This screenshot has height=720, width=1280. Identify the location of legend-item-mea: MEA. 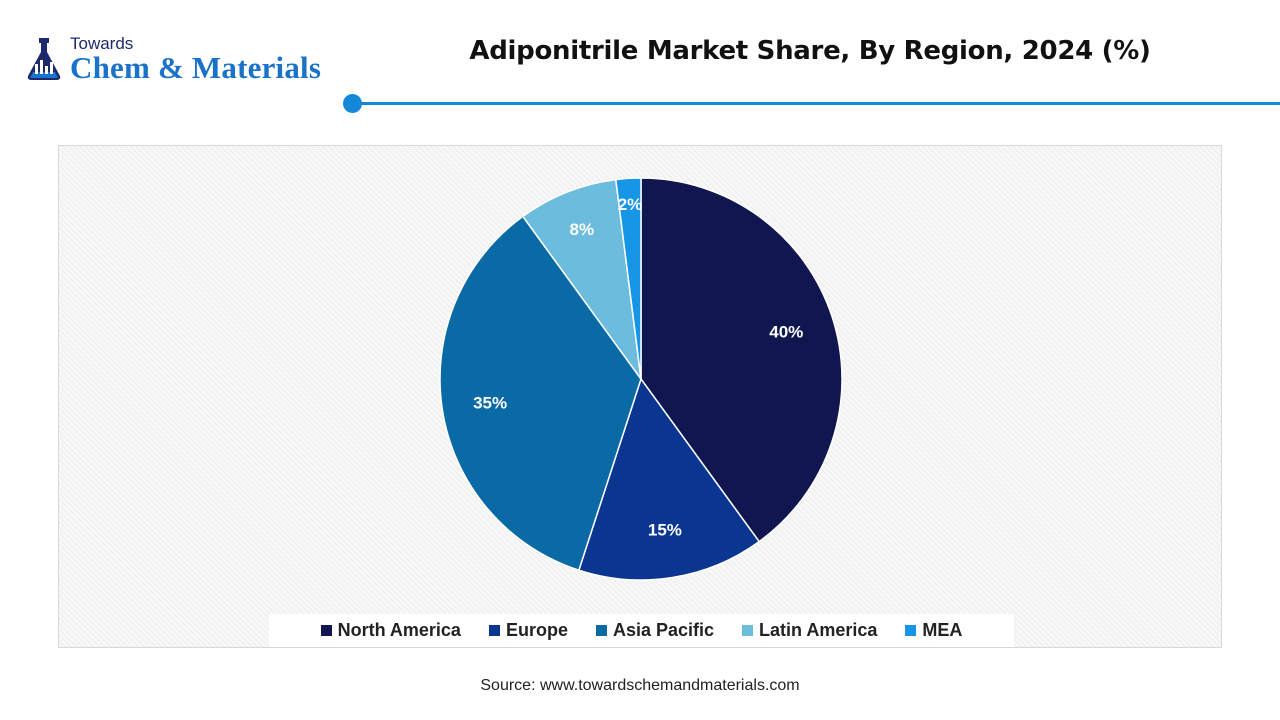
(933, 630).